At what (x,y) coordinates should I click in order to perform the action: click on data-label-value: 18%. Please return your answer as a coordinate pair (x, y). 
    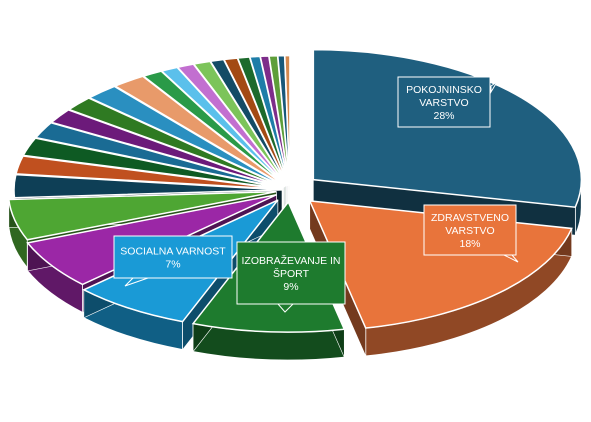
    Looking at the image, I should click on (469, 244).